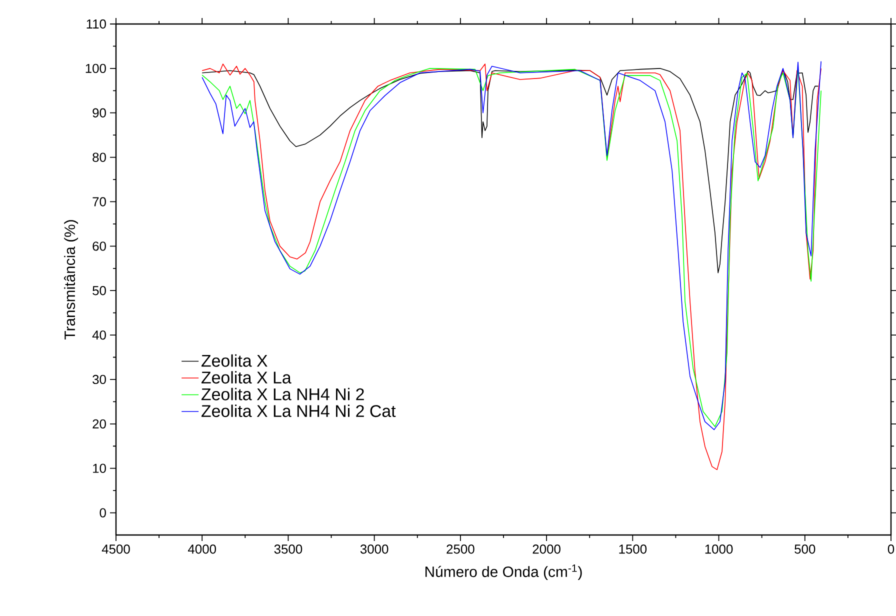 The width and height of the screenshot is (896, 616). Describe the element at coordinates (99, 423) in the screenshot. I see `y-tick-label: 20` at that location.